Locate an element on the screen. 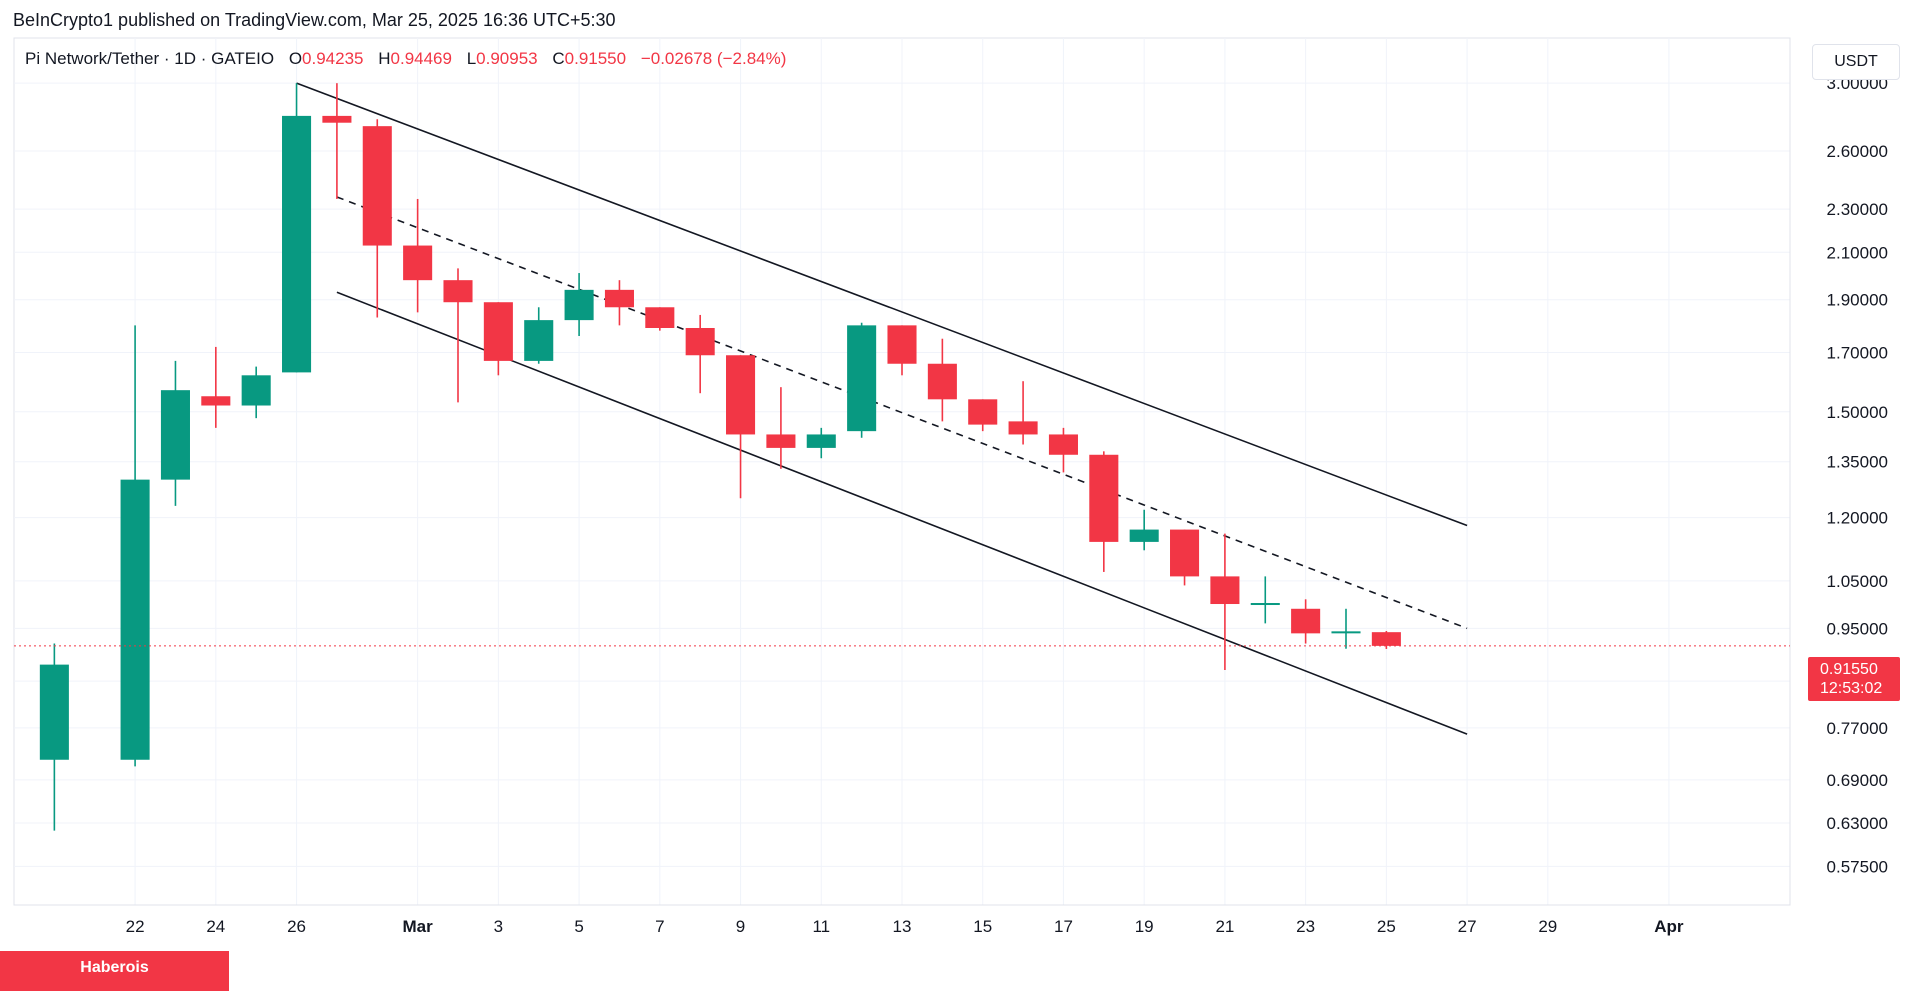 Image resolution: width=1920 pixels, height=993 pixels. time-tick-label: 19 is located at coordinates (1144, 926).